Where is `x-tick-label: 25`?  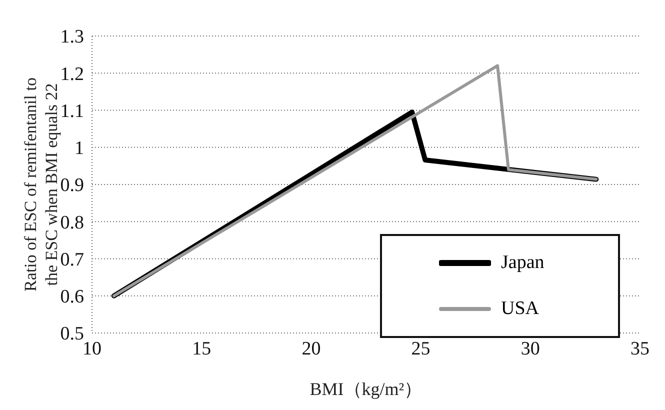
x-tick-label: 25 is located at coordinates (420, 349).